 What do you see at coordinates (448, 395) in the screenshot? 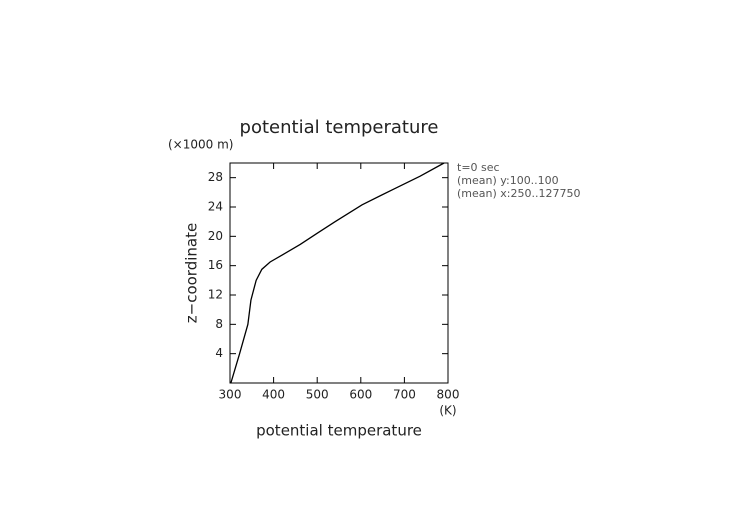
I see `x-tick-label: 800` at bounding box center [448, 395].